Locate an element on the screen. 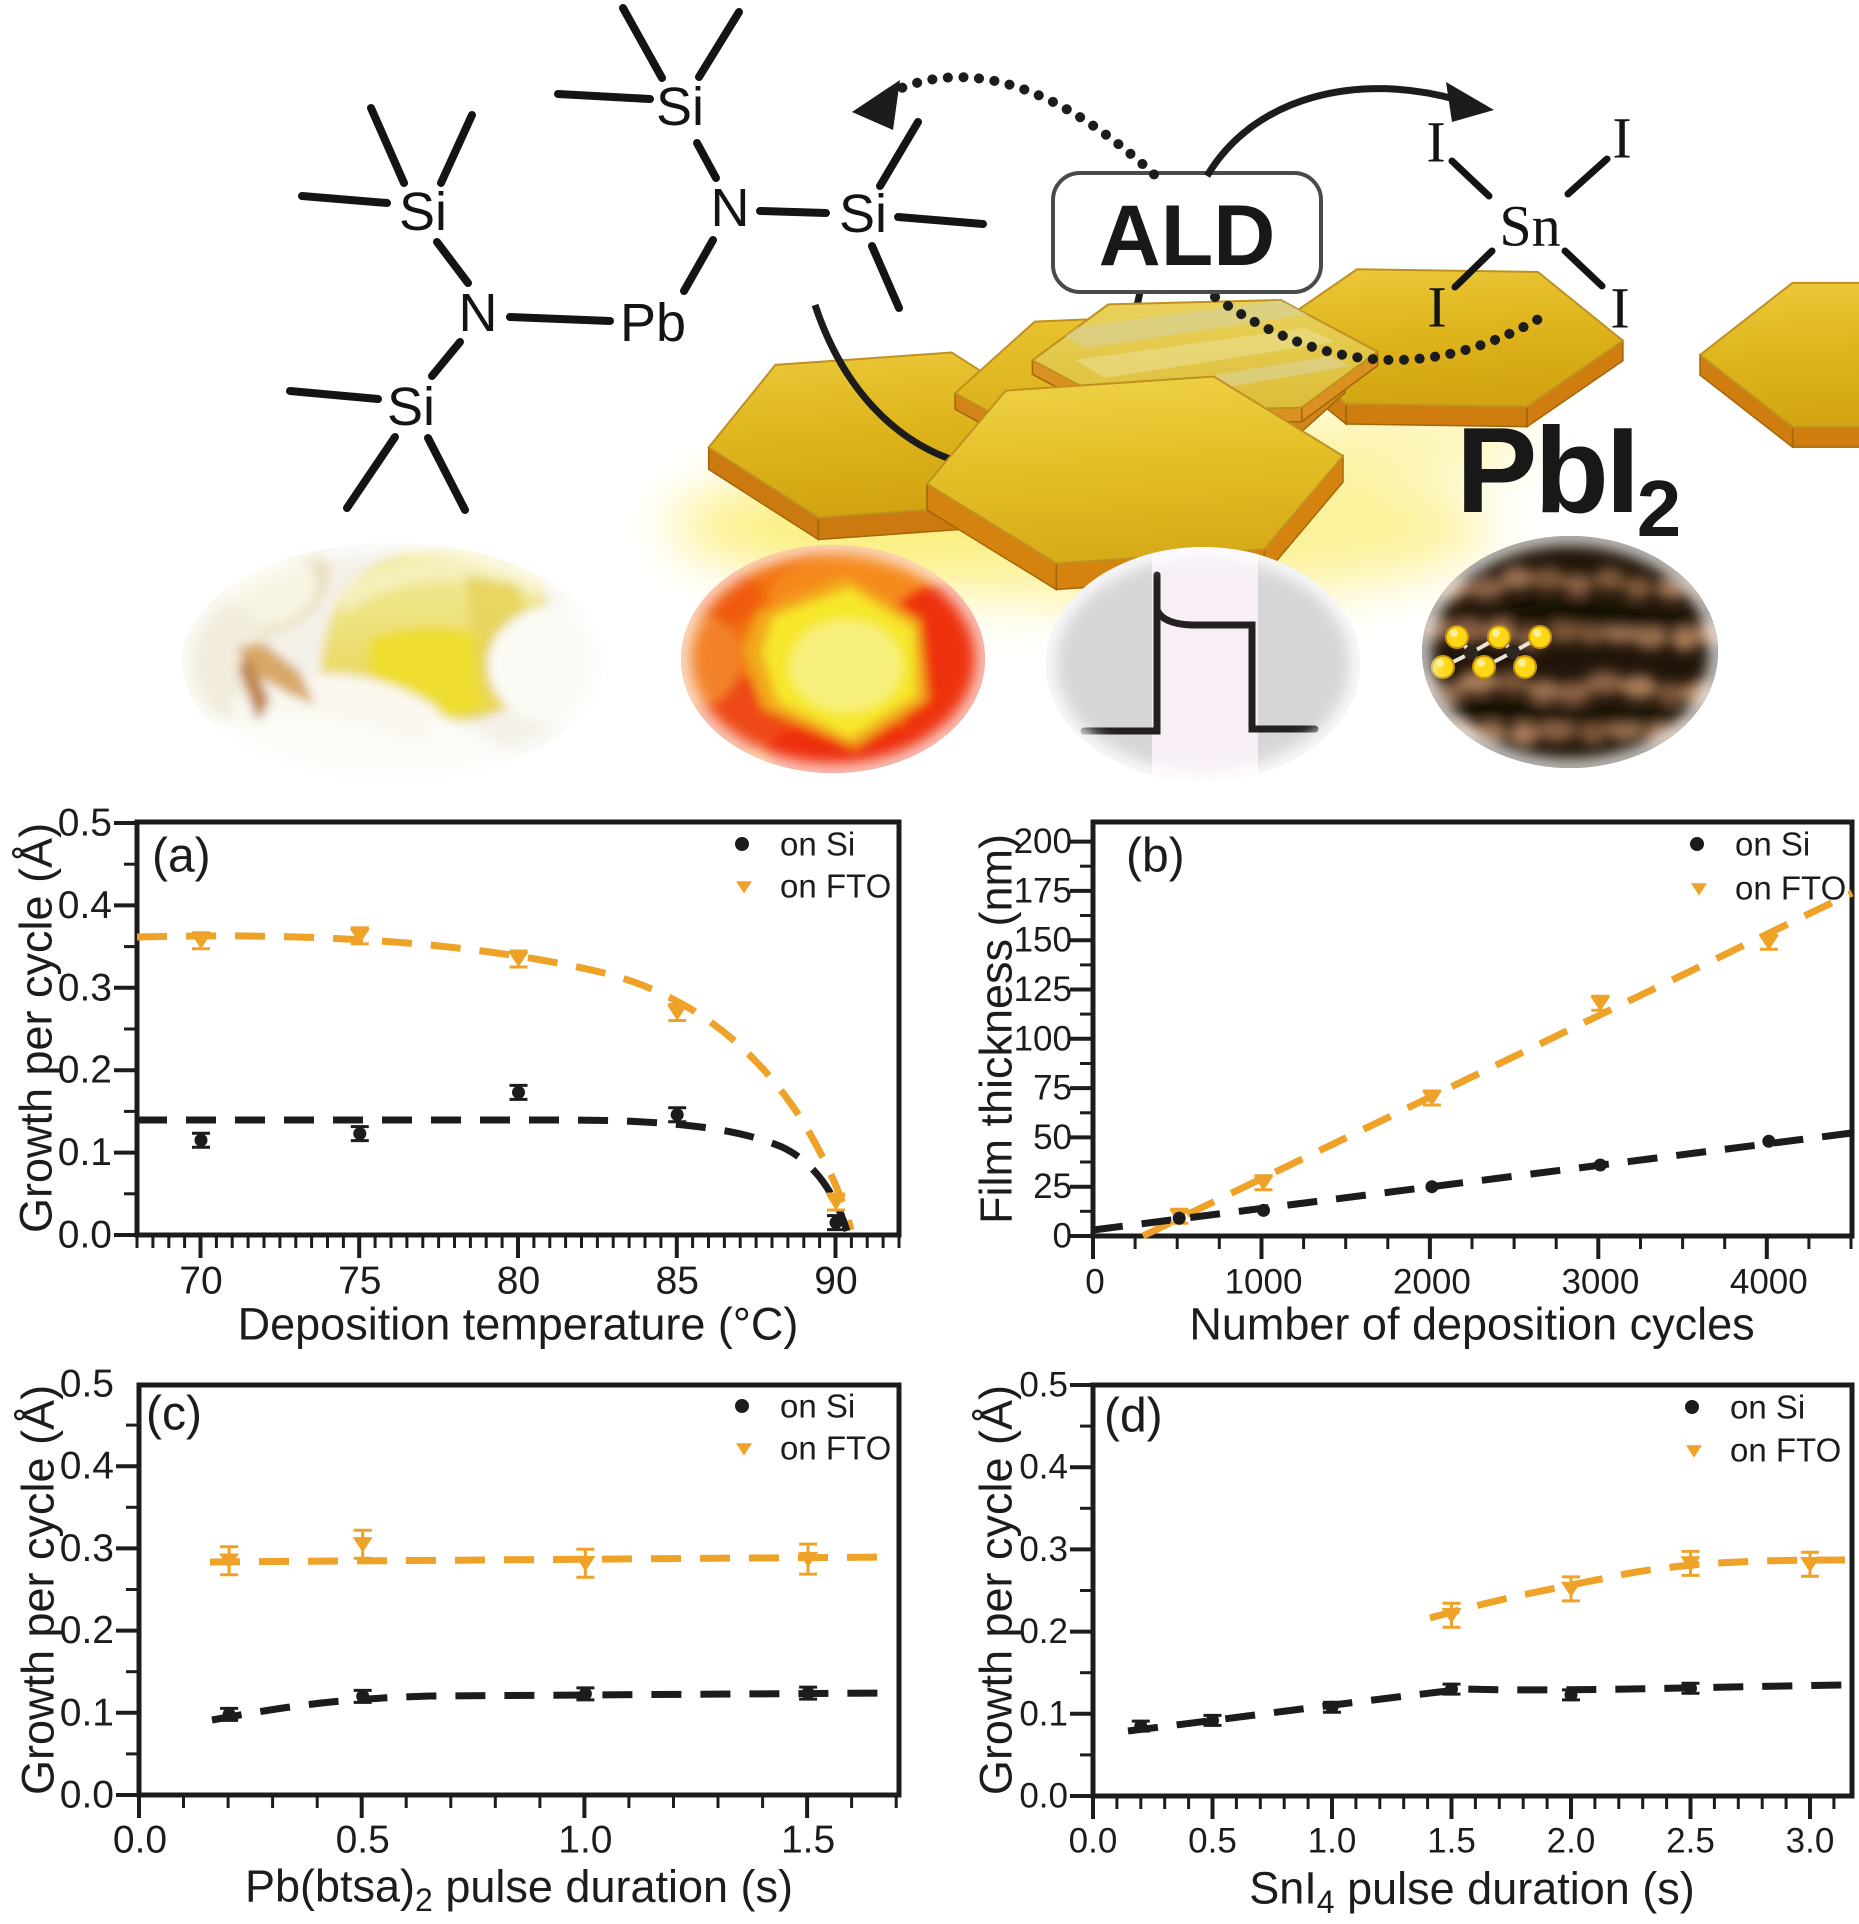  svg-text: (c) is located at coordinates (174, 1414).